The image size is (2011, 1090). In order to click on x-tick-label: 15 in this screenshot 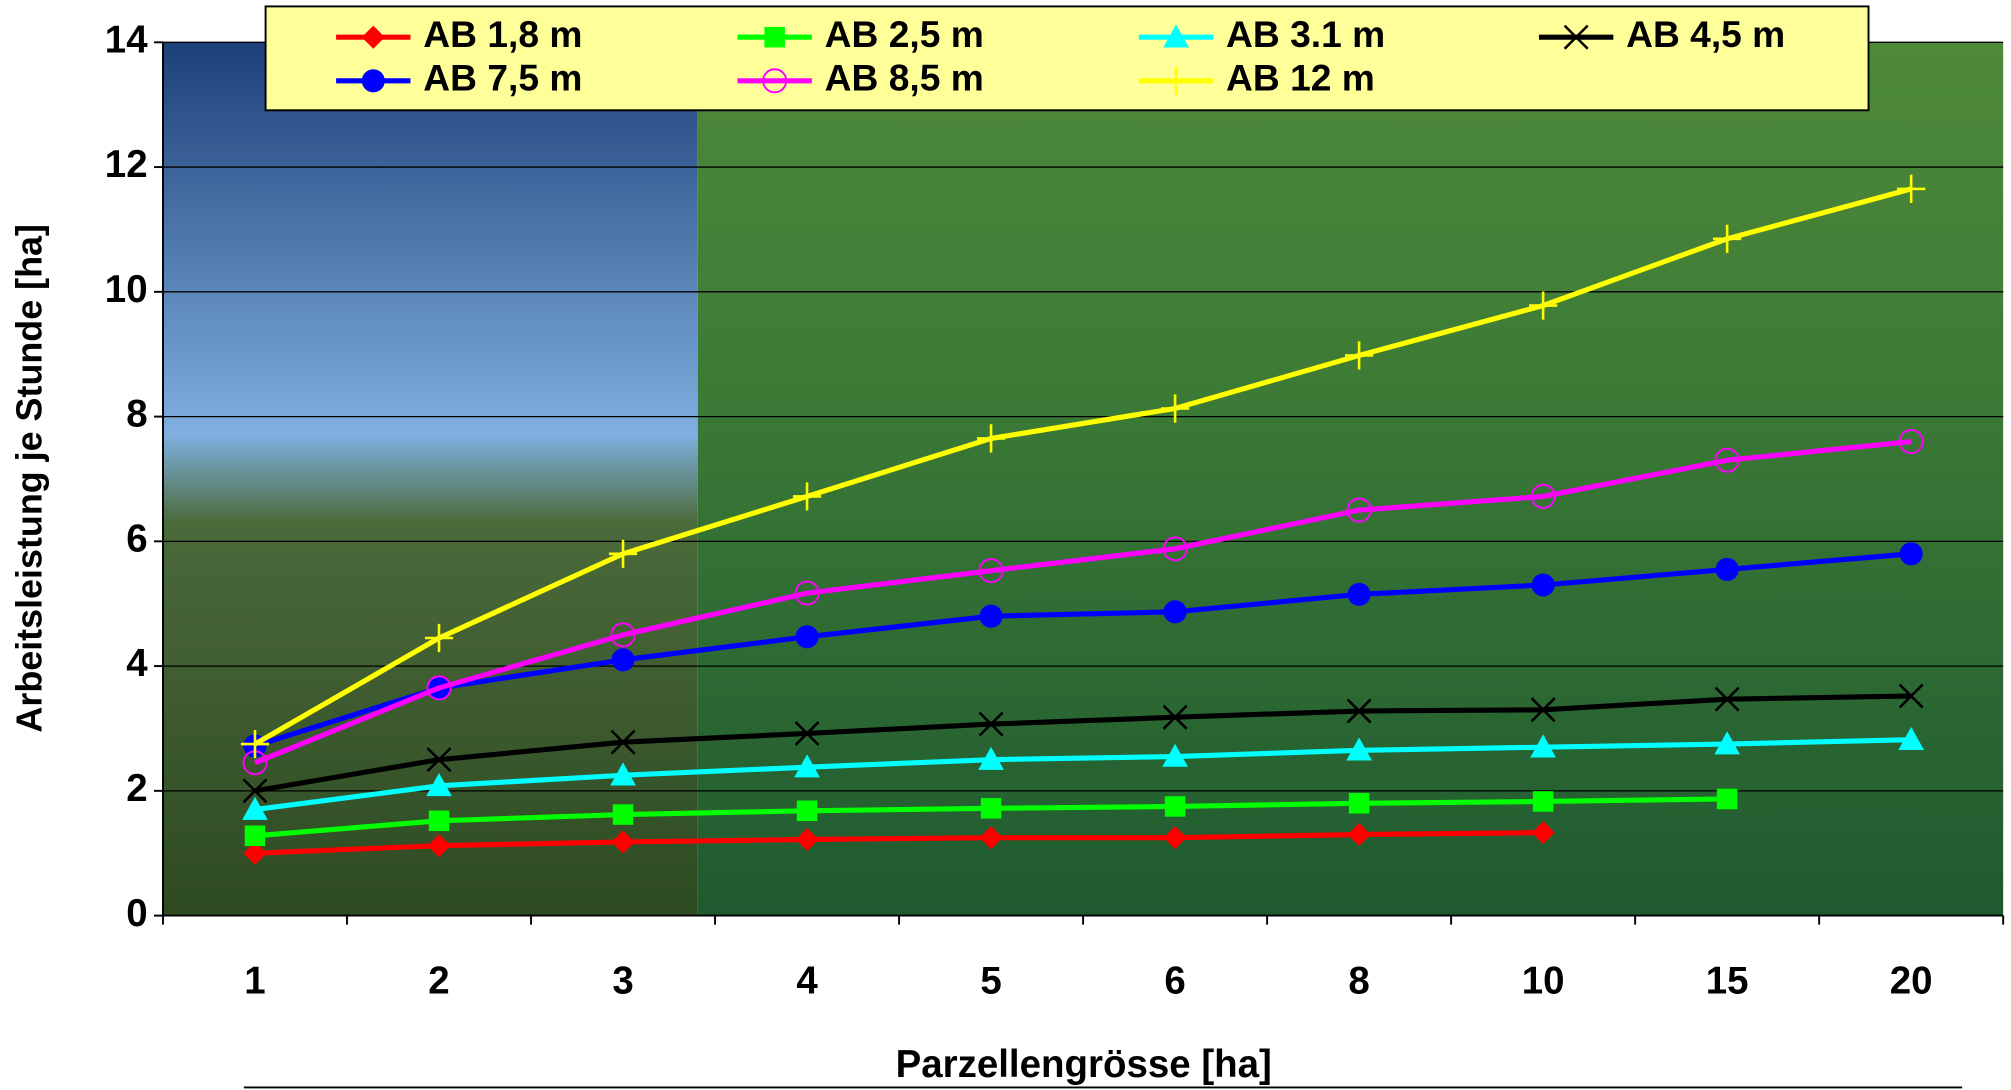, I will do `click(1727, 981)`.